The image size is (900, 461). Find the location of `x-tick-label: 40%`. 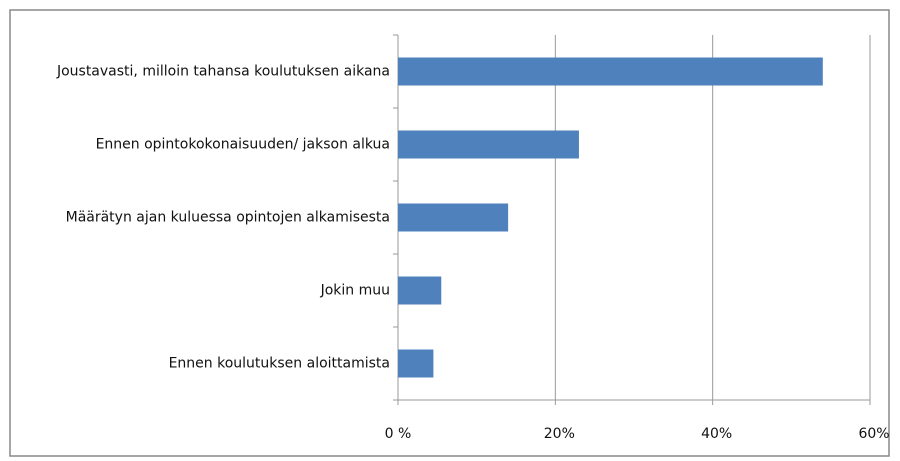

x-tick-label: 40% is located at coordinates (717, 434).